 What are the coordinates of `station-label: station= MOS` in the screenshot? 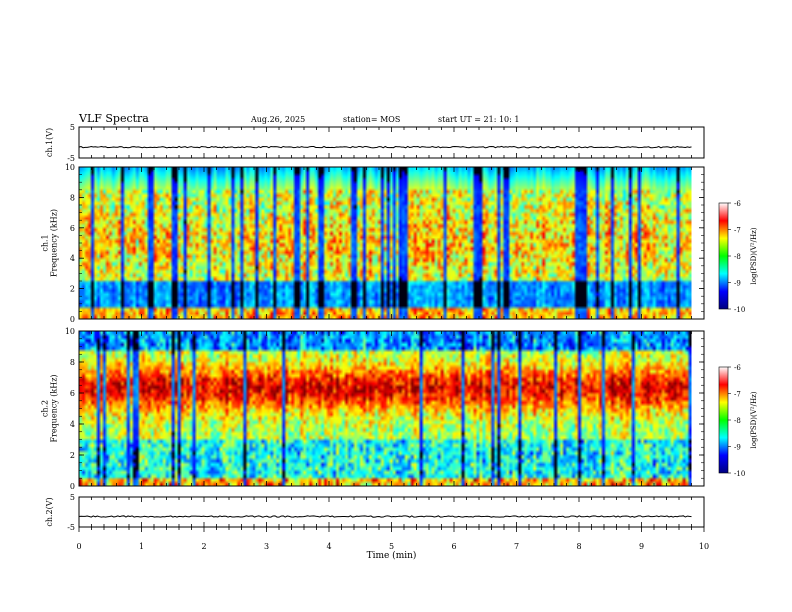 It's located at (372, 119).